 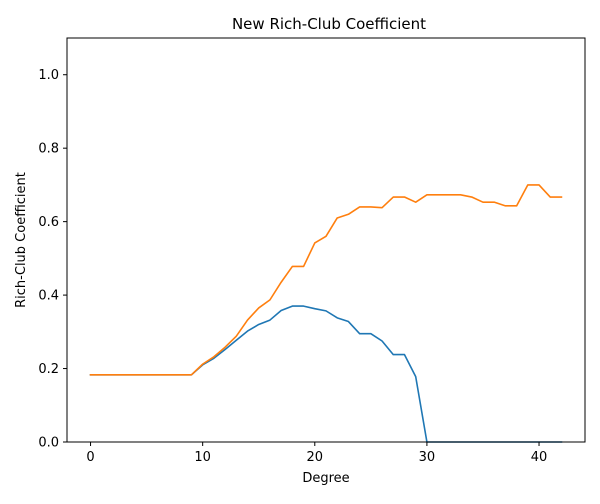 I want to click on x-tick-label: 40, so click(x=539, y=457).